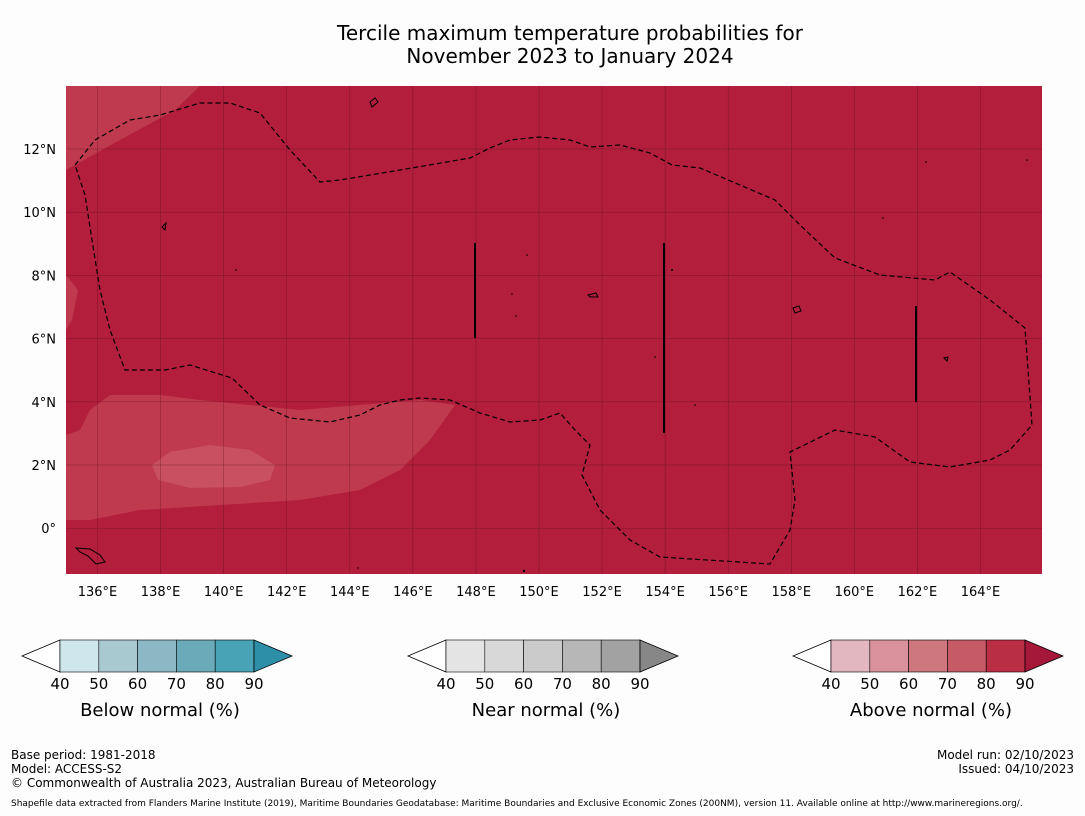 The image size is (1085, 816). Describe the element at coordinates (48, 529) in the screenshot. I see `latitude-tick-label: 0°` at that location.